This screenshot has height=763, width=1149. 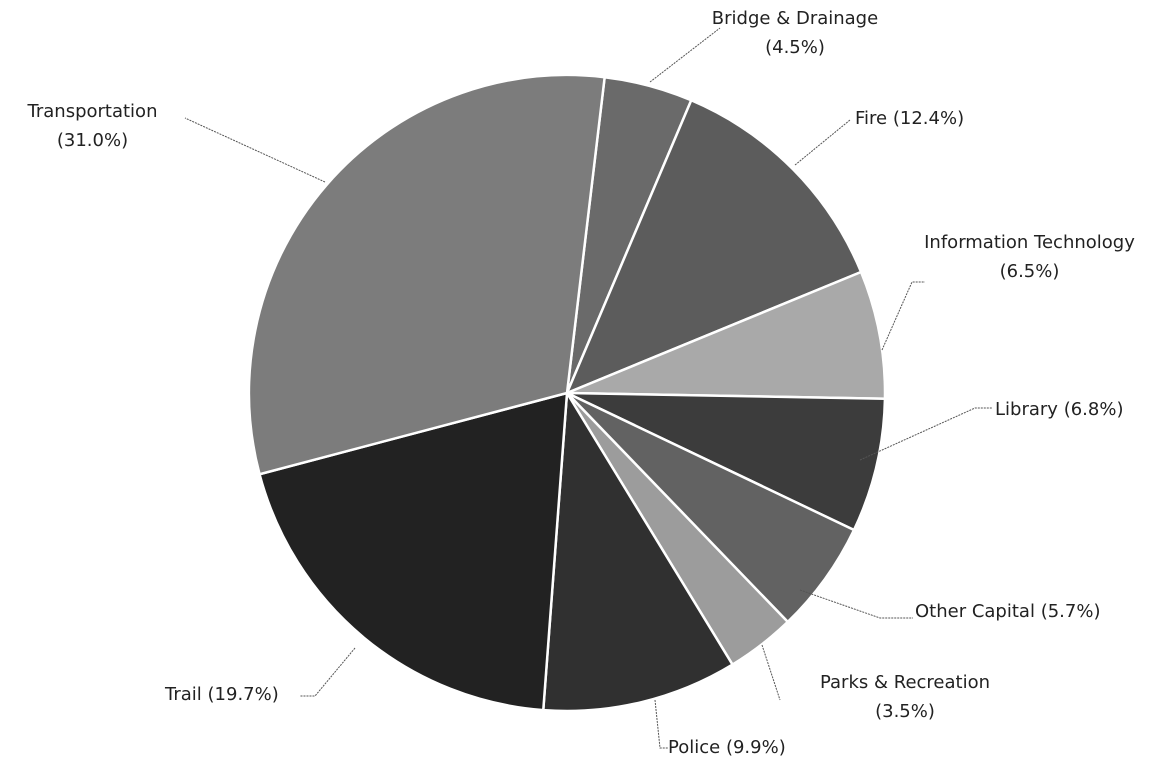 I want to click on slice-name: Bridge & Drainage, so click(x=795, y=18).